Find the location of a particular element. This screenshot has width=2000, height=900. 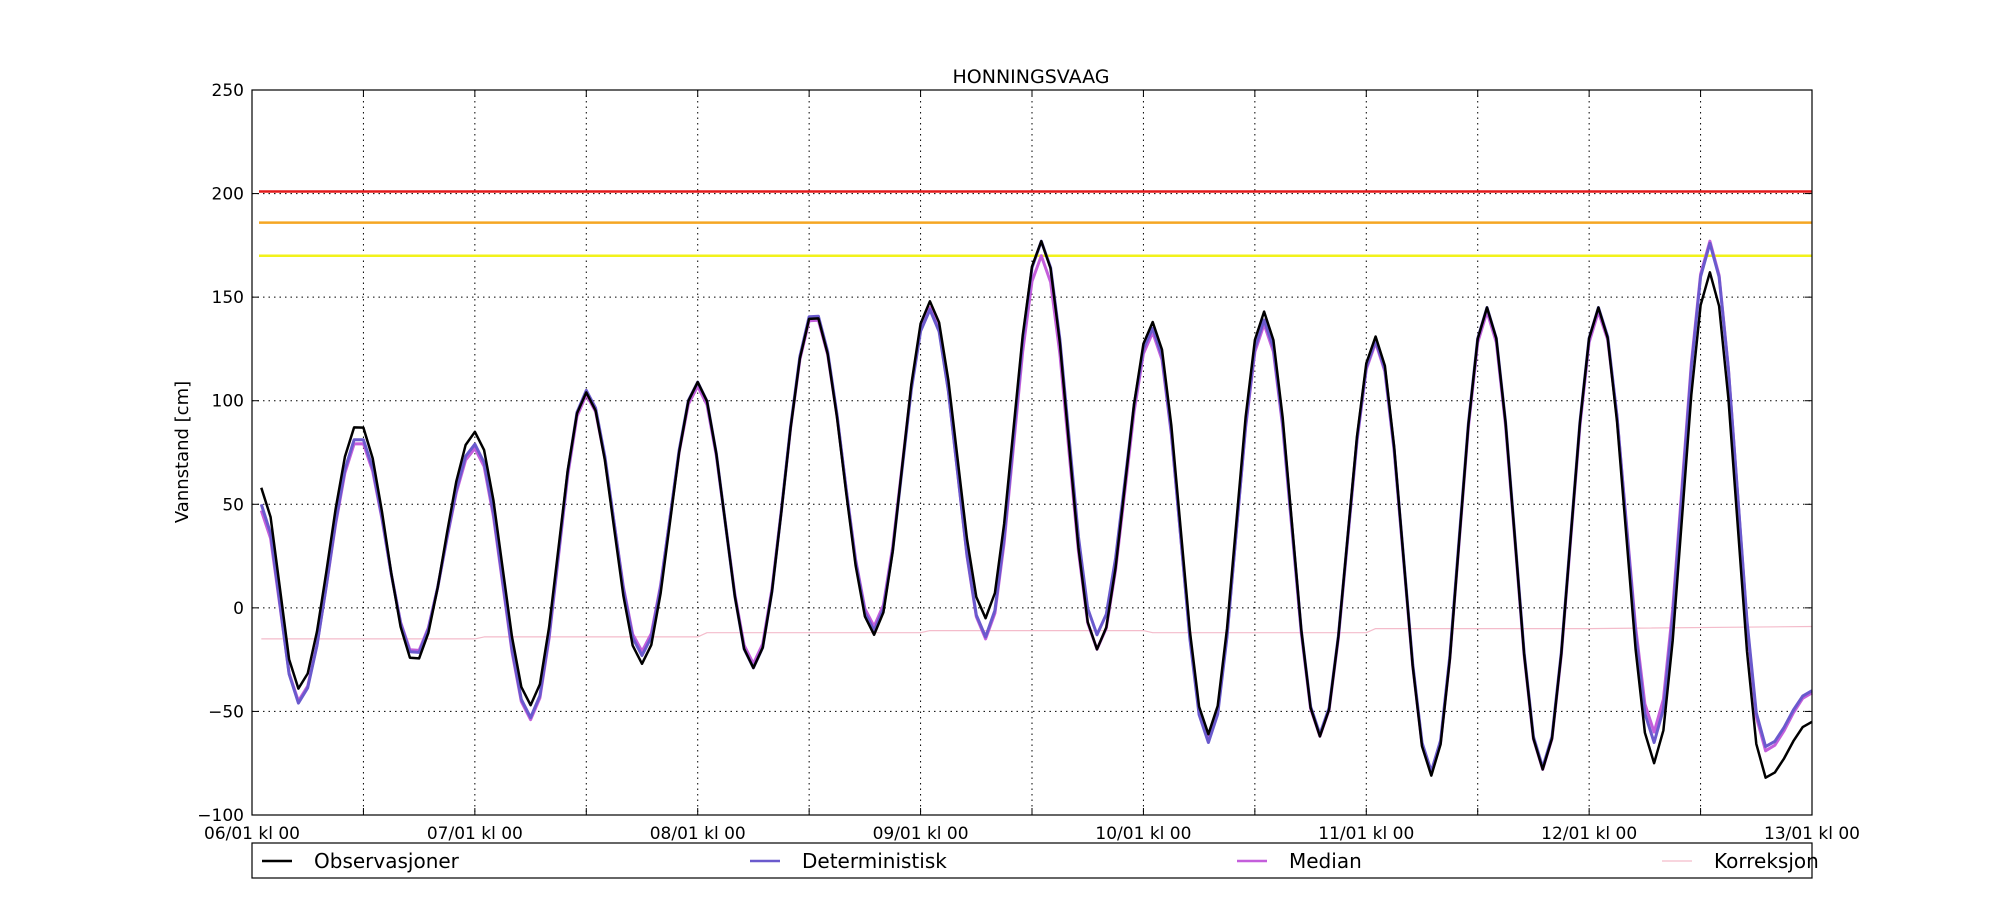

y-tick-label: 250 is located at coordinates (228, 91).